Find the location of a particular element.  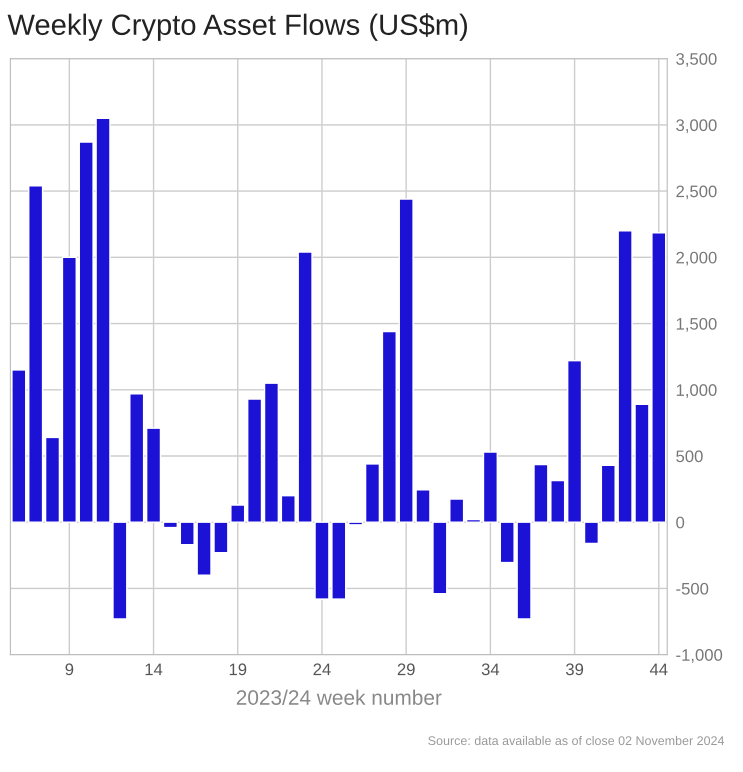

chart-title: Weekly Crypto Asset Flows (US$m) is located at coordinates (238, 27).